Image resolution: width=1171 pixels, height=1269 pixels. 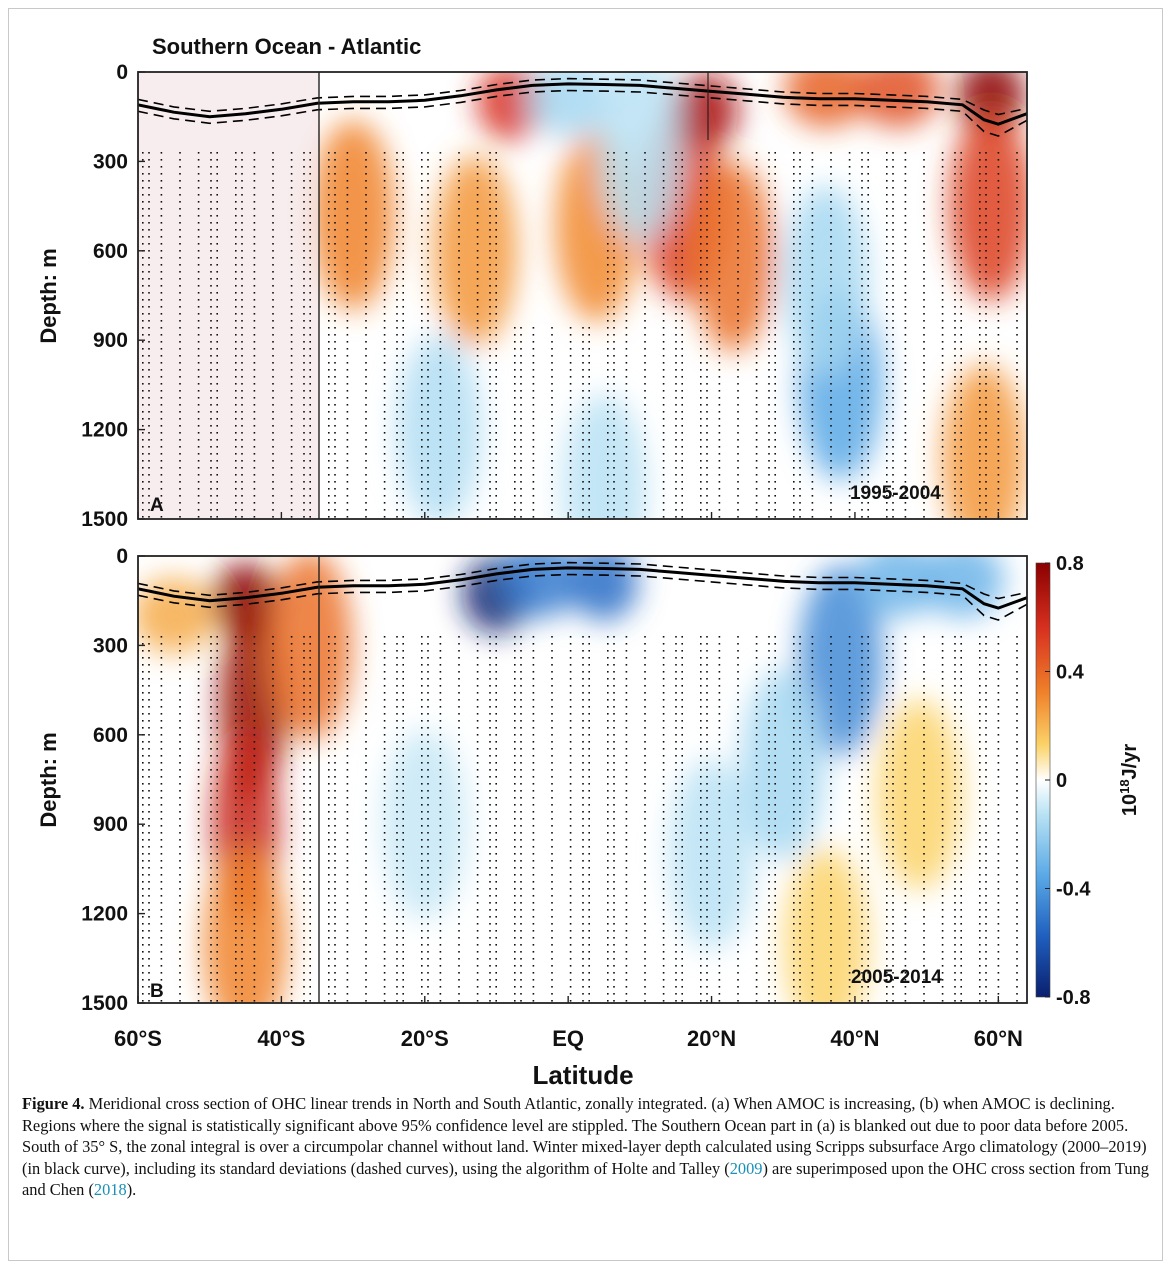 I want to click on colorbar-tick-label: -0.4, so click(x=1073, y=890).